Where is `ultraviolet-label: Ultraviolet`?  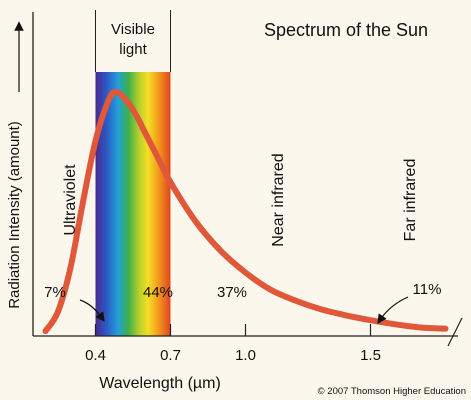
ultraviolet-label: Ultraviolet is located at coordinates (70, 200).